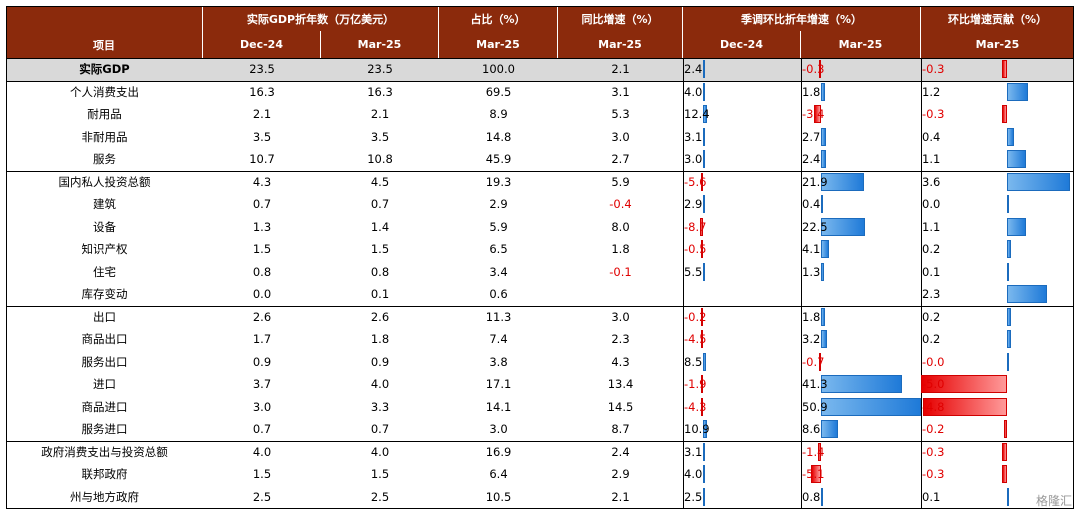 This screenshot has height=513, width=1080. I want to click on cell-gdp-mar: 4.5, so click(380, 181).